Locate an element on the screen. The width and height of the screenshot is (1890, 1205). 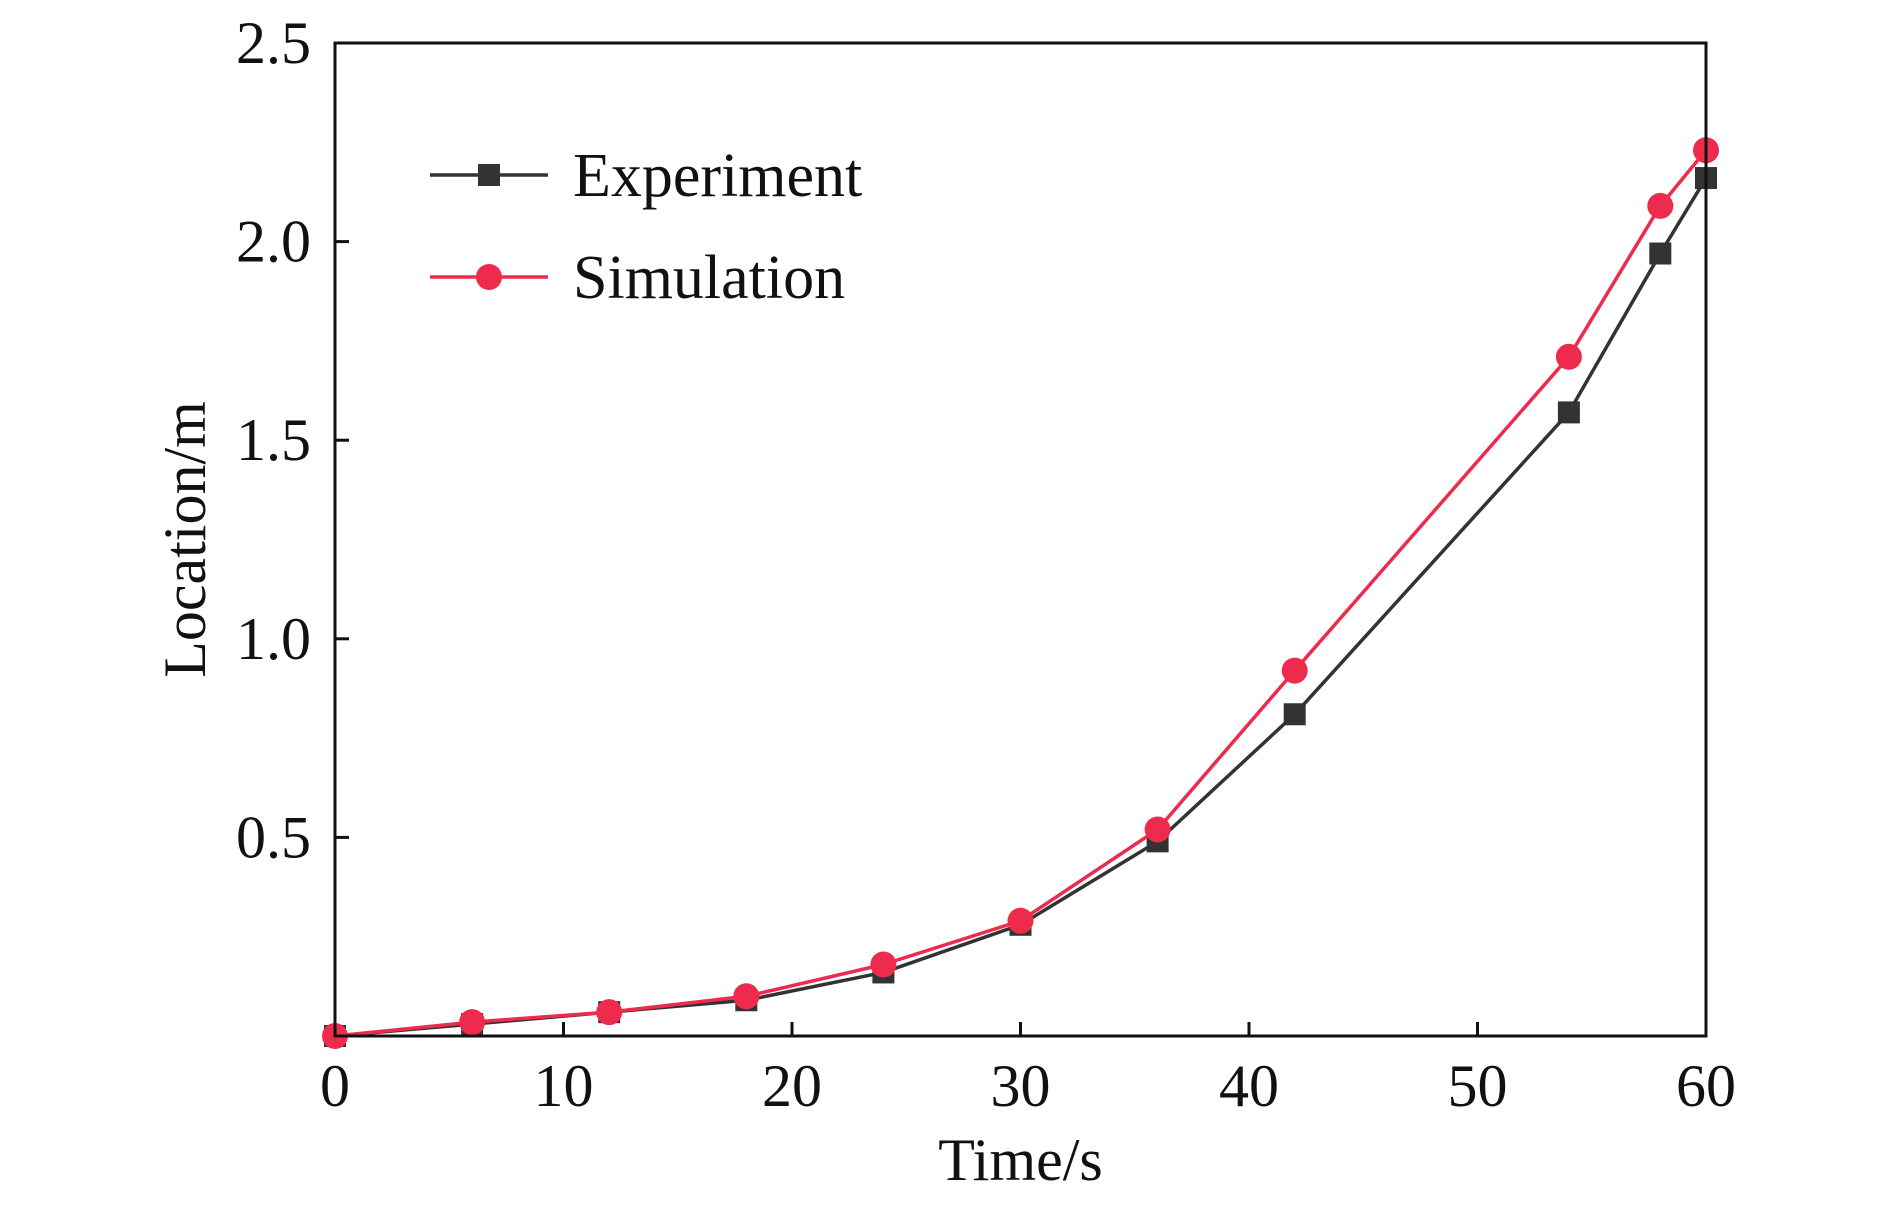
x-tick-label: 10 is located at coordinates (564, 1086).